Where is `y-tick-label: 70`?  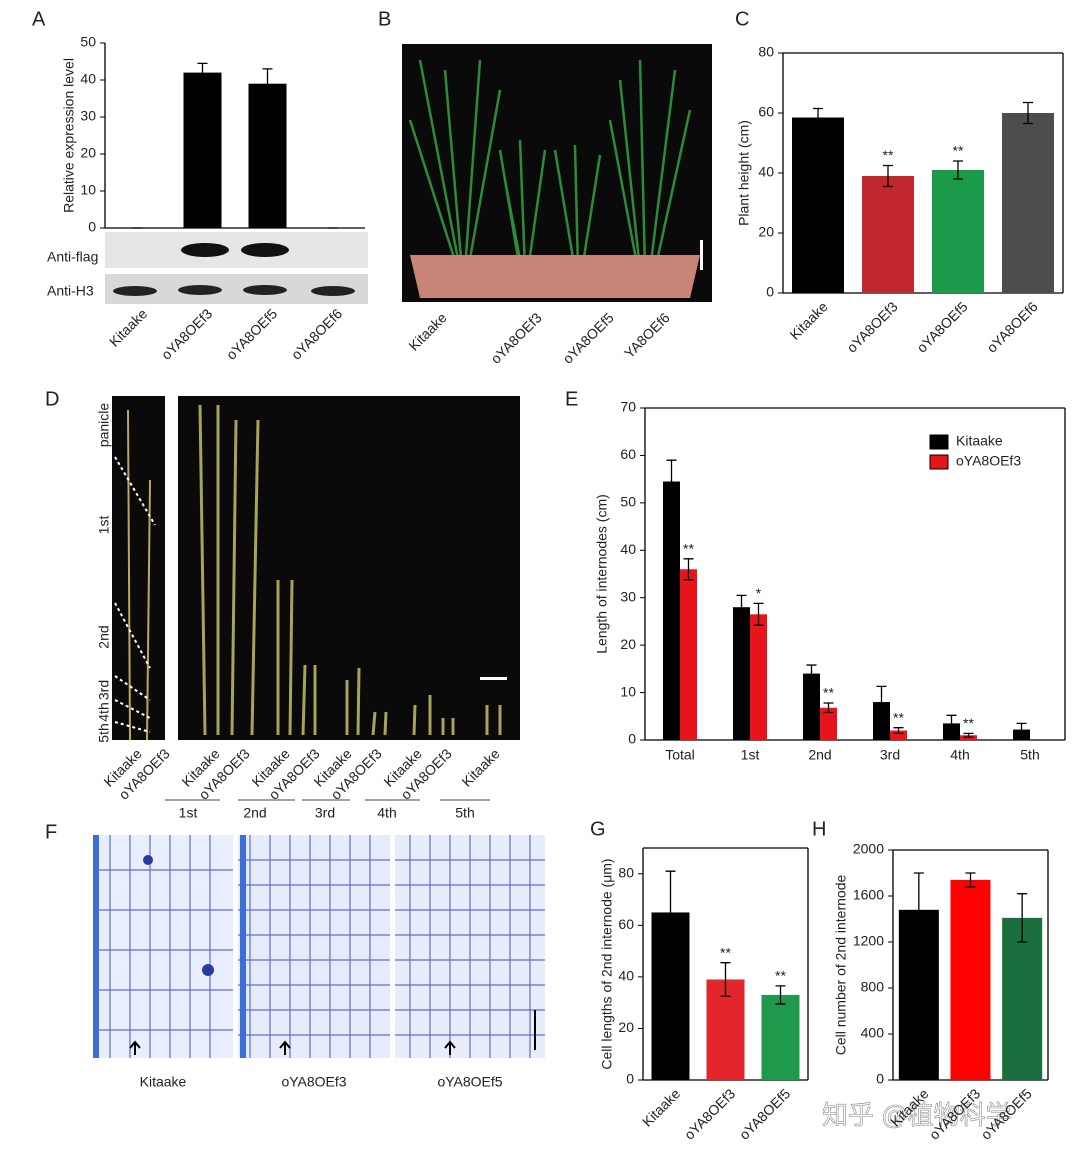
y-tick-label: 70 is located at coordinates (628, 407).